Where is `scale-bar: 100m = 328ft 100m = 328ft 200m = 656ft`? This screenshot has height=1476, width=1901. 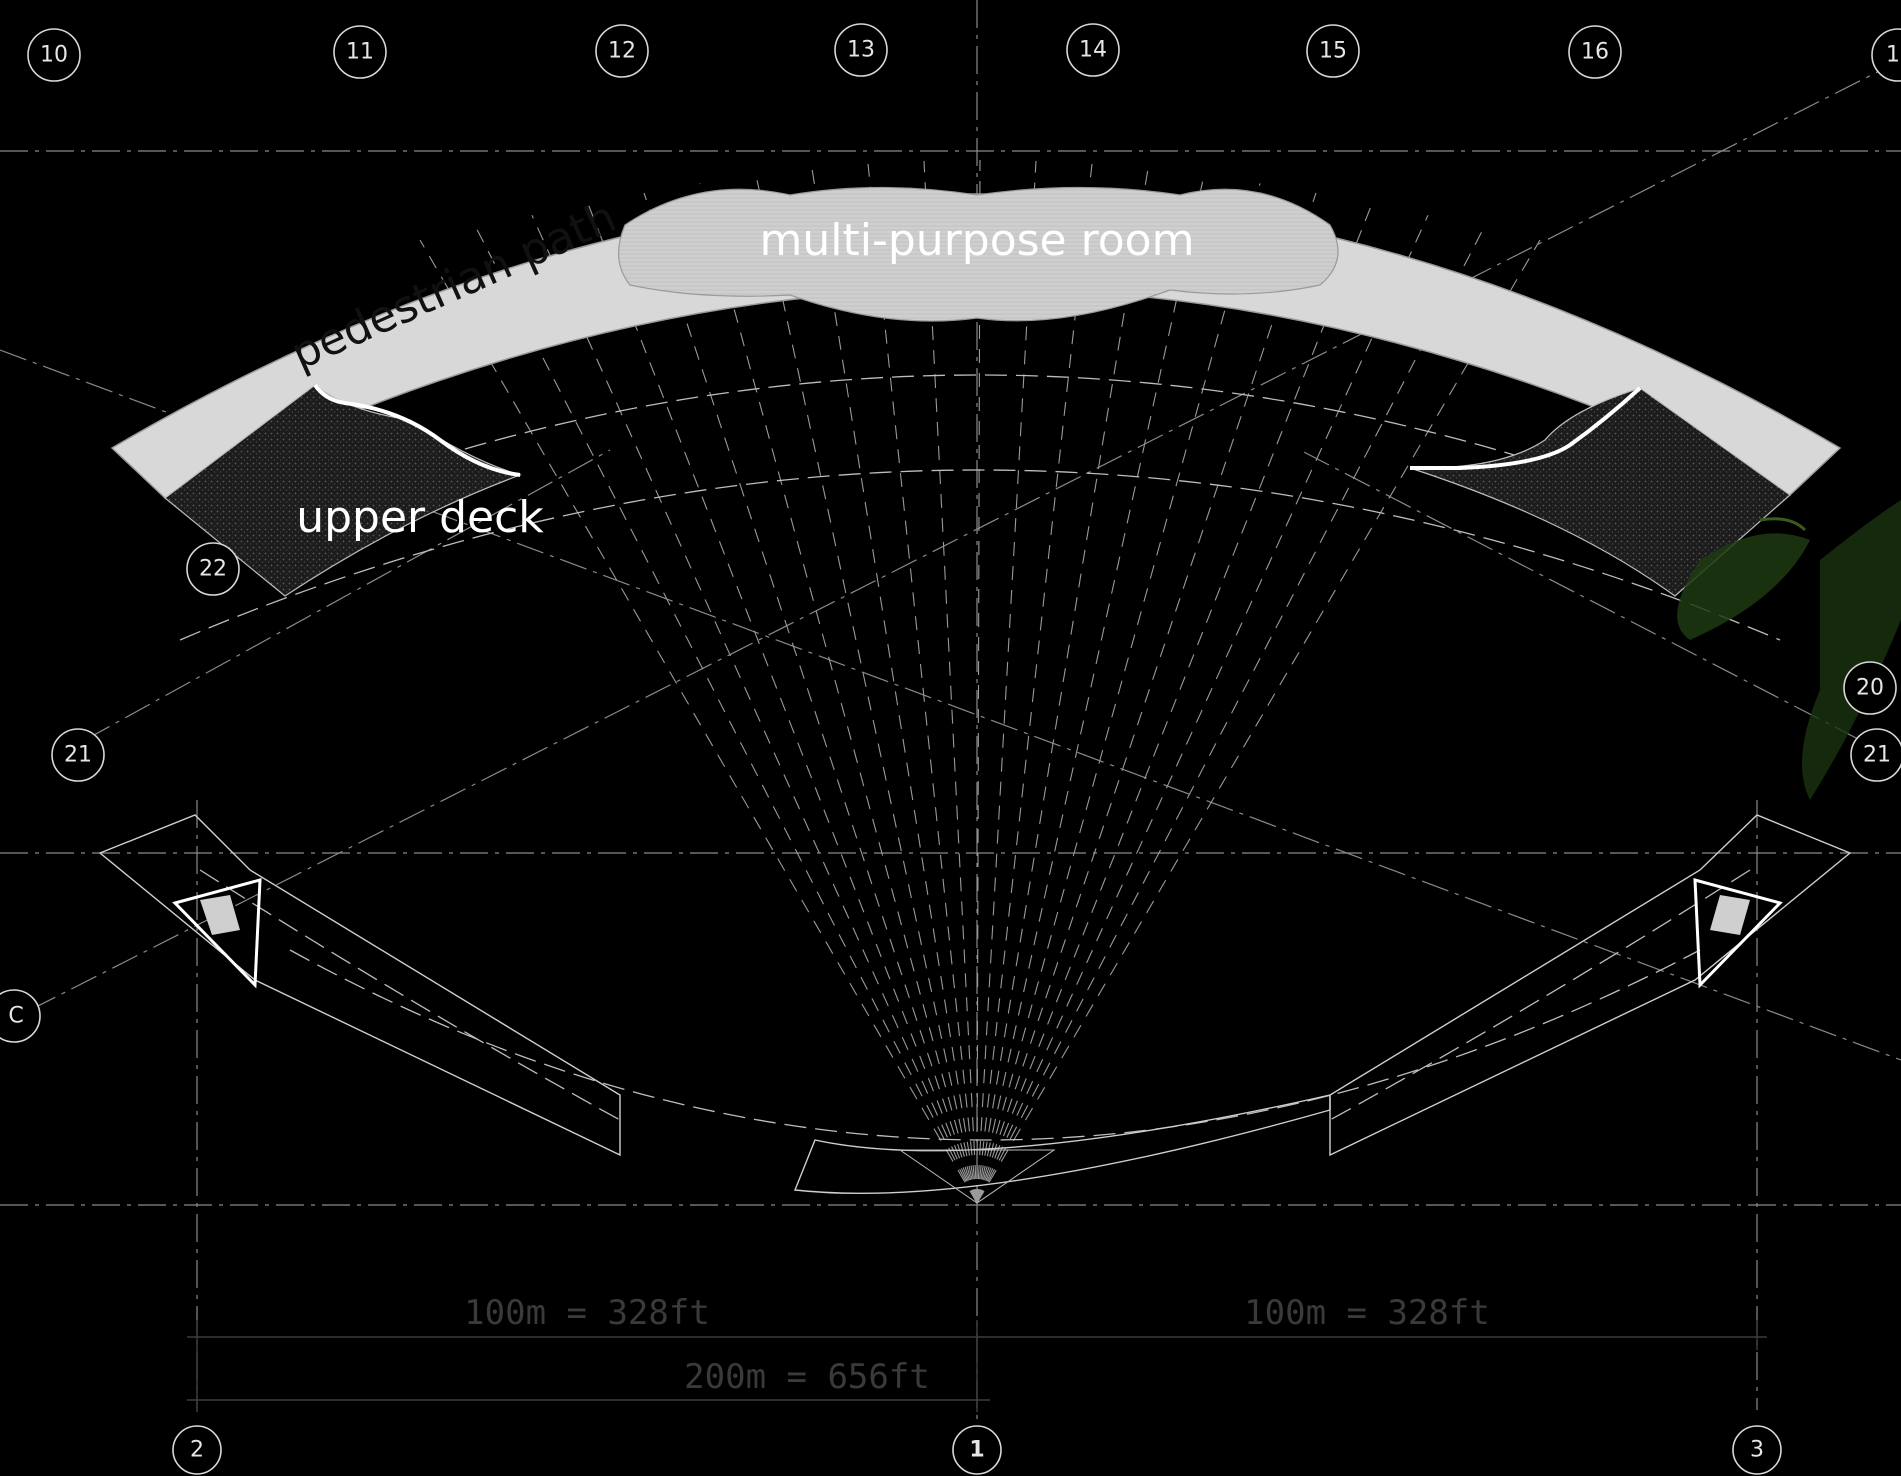 scale-bar: 100m = 328ft 100m = 328ft 200m = 656ft is located at coordinates (977, 1352).